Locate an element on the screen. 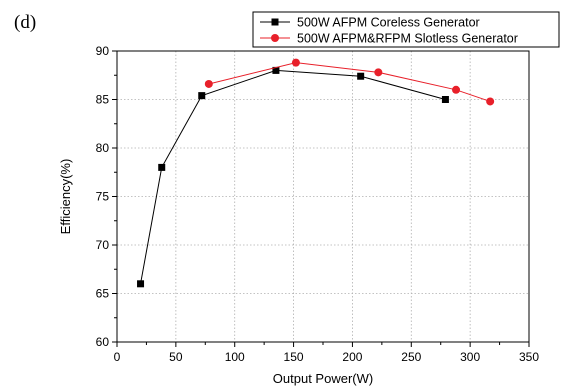 The image size is (565, 388). series-2-line is located at coordinates (349, 82).